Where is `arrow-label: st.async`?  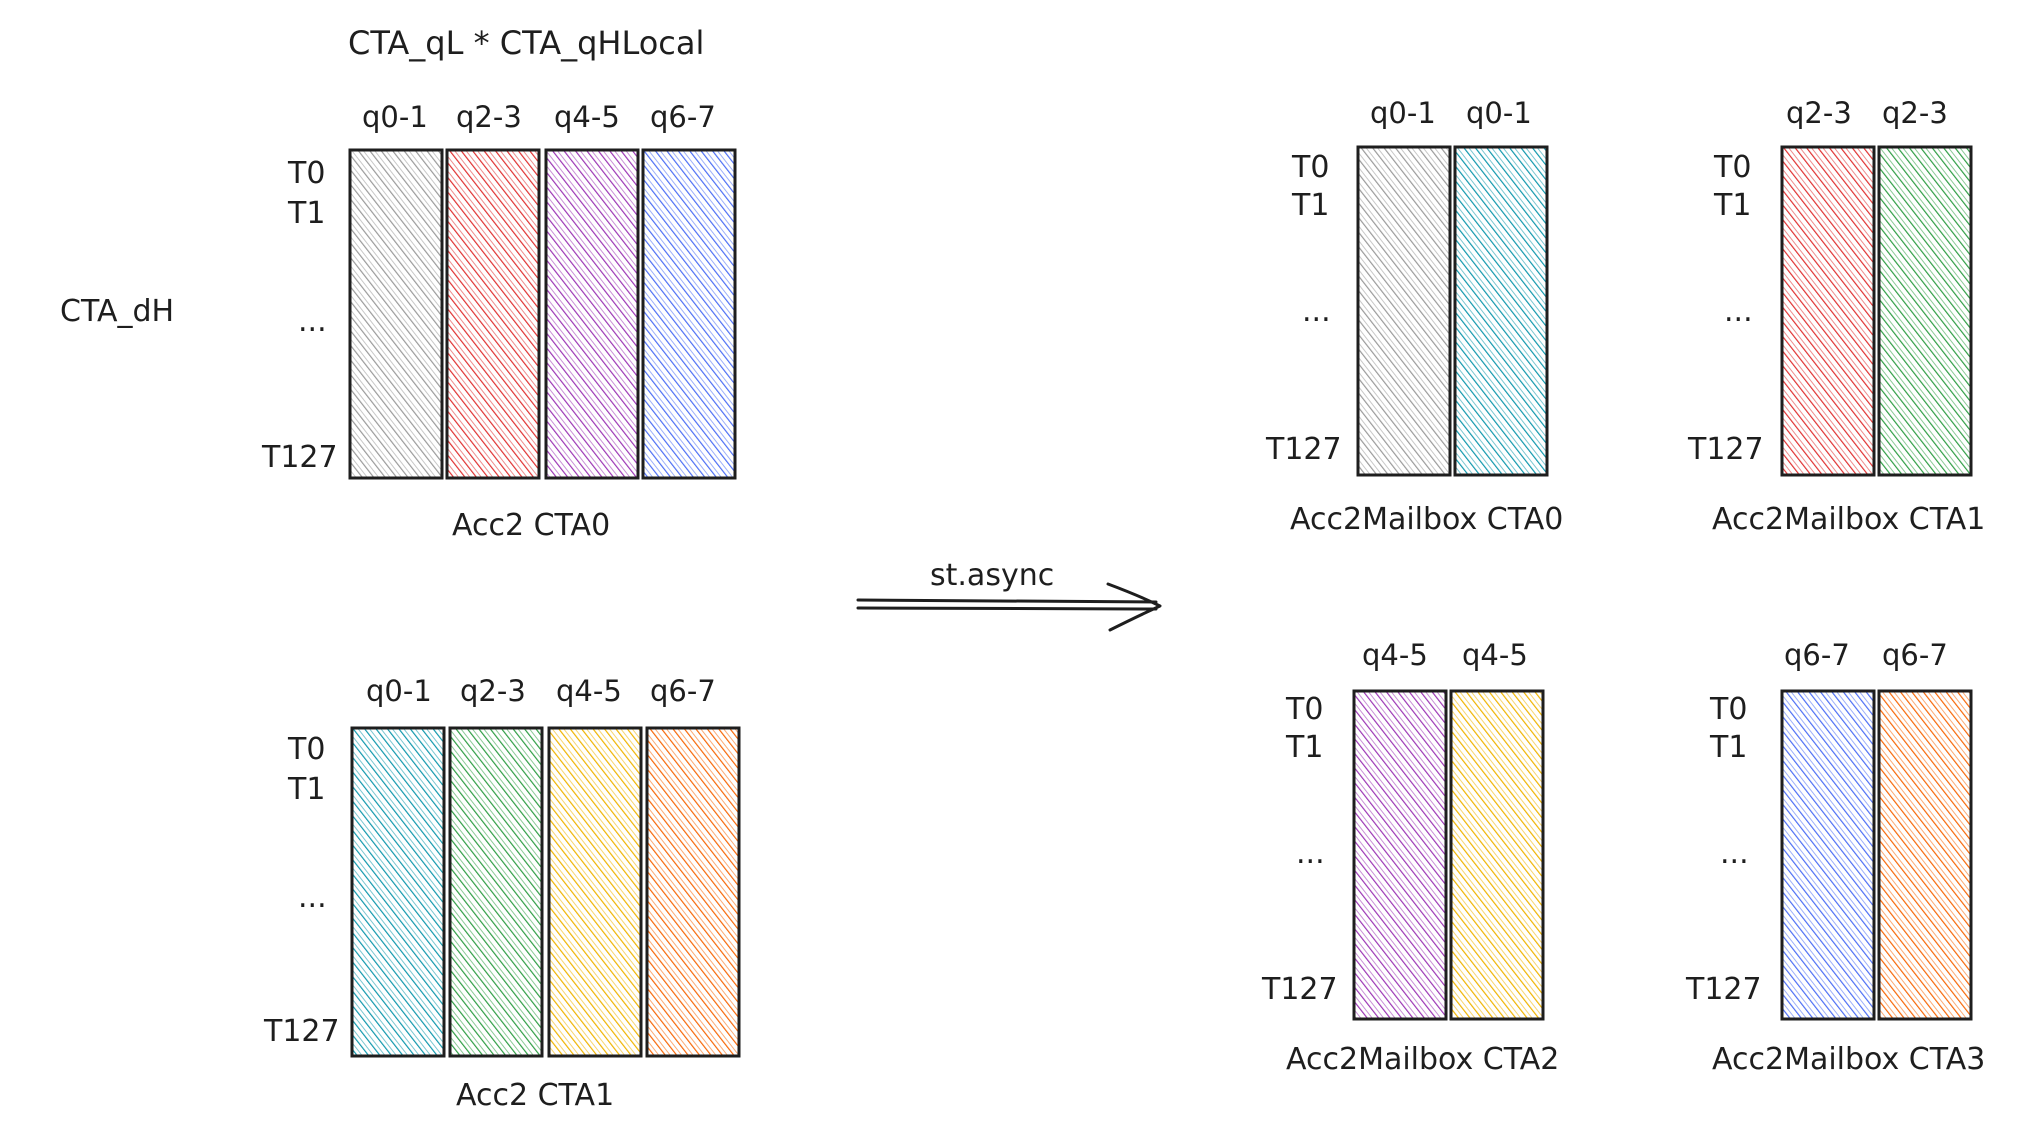
arrow-label: st.async is located at coordinates (992, 575).